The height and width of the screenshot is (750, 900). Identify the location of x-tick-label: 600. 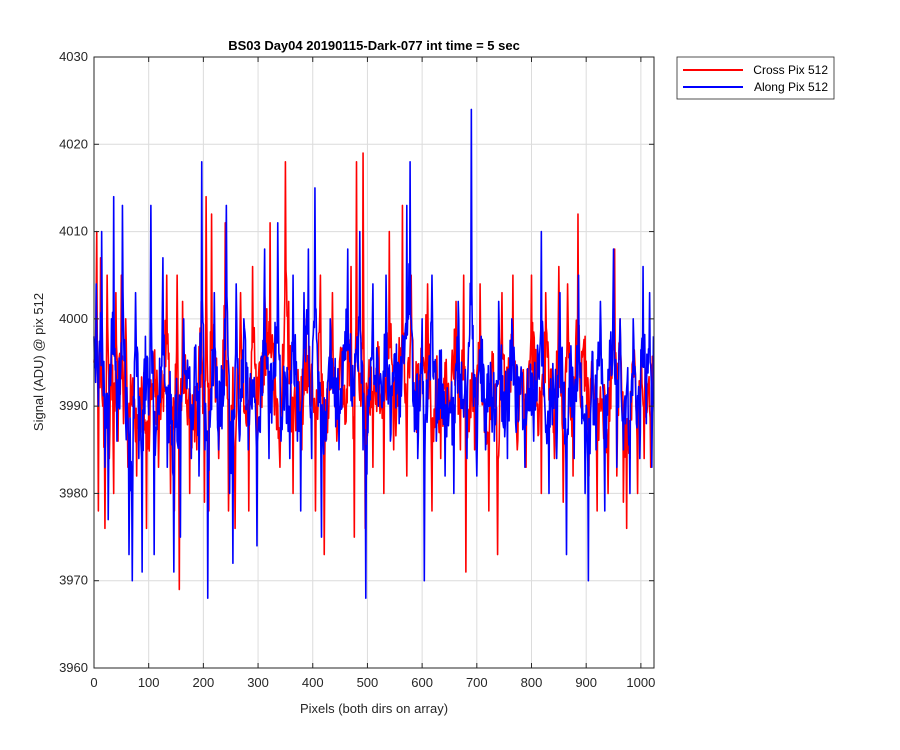
(422, 682).